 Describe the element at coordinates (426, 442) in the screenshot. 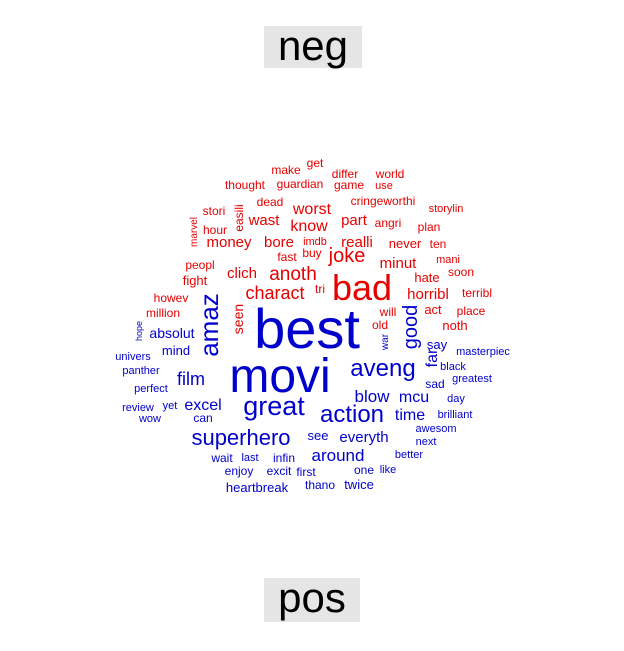

I see `word-next: next` at that location.